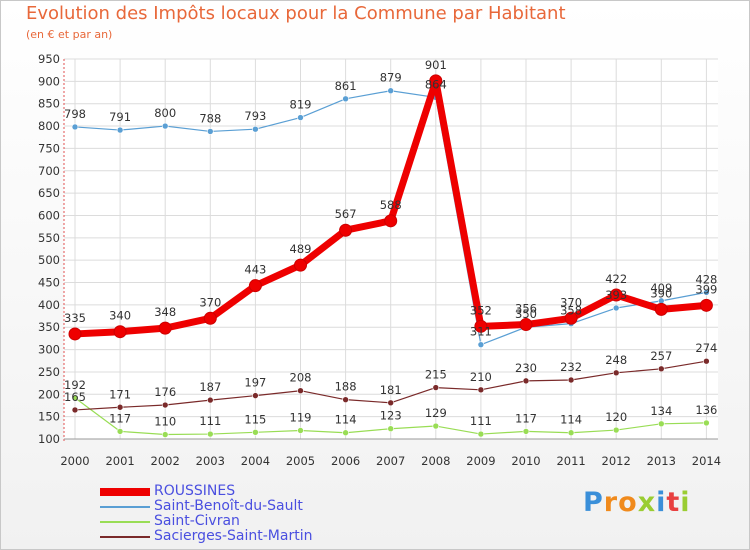  I want to click on series-sacierges-saint-martin, so click(390, 385).